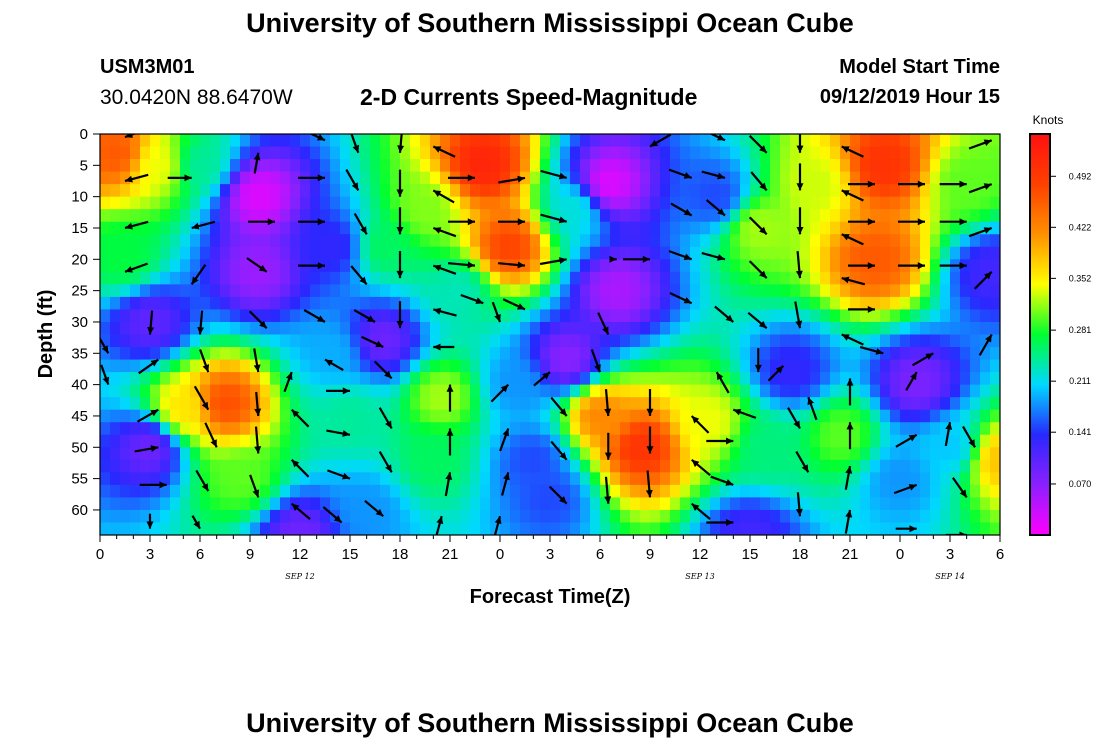 This screenshot has width=1100, height=750. I want to click on y-tick-label: 35, so click(79, 353).